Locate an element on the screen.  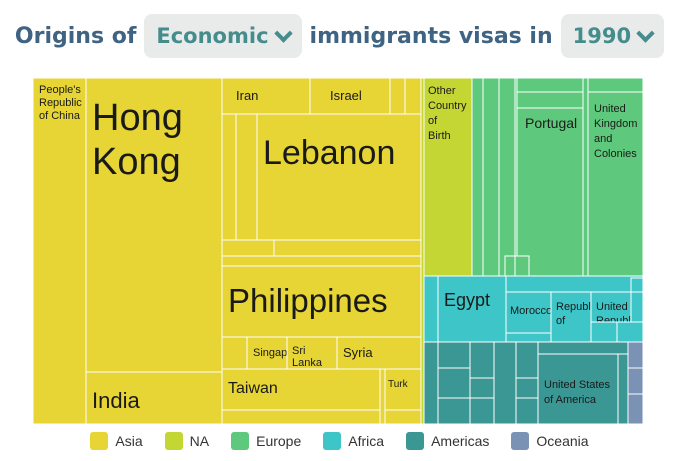
cell-label: People's Republic of China is located at coordinates (60, 103).